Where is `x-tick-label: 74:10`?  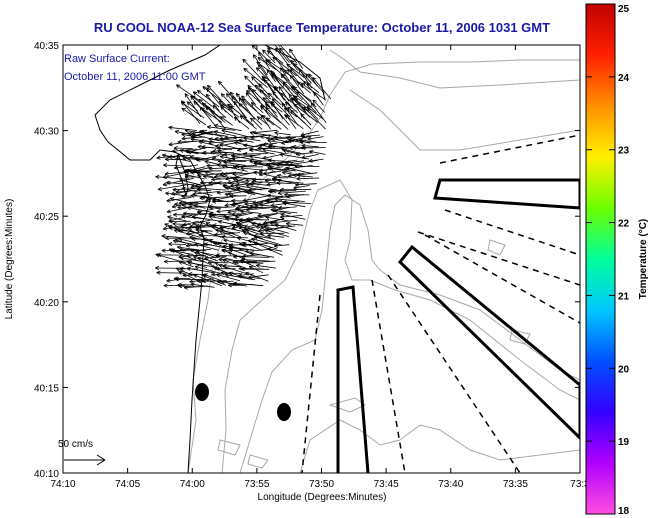 x-tick-label: 74:10 is located at coordinates (62, 484).